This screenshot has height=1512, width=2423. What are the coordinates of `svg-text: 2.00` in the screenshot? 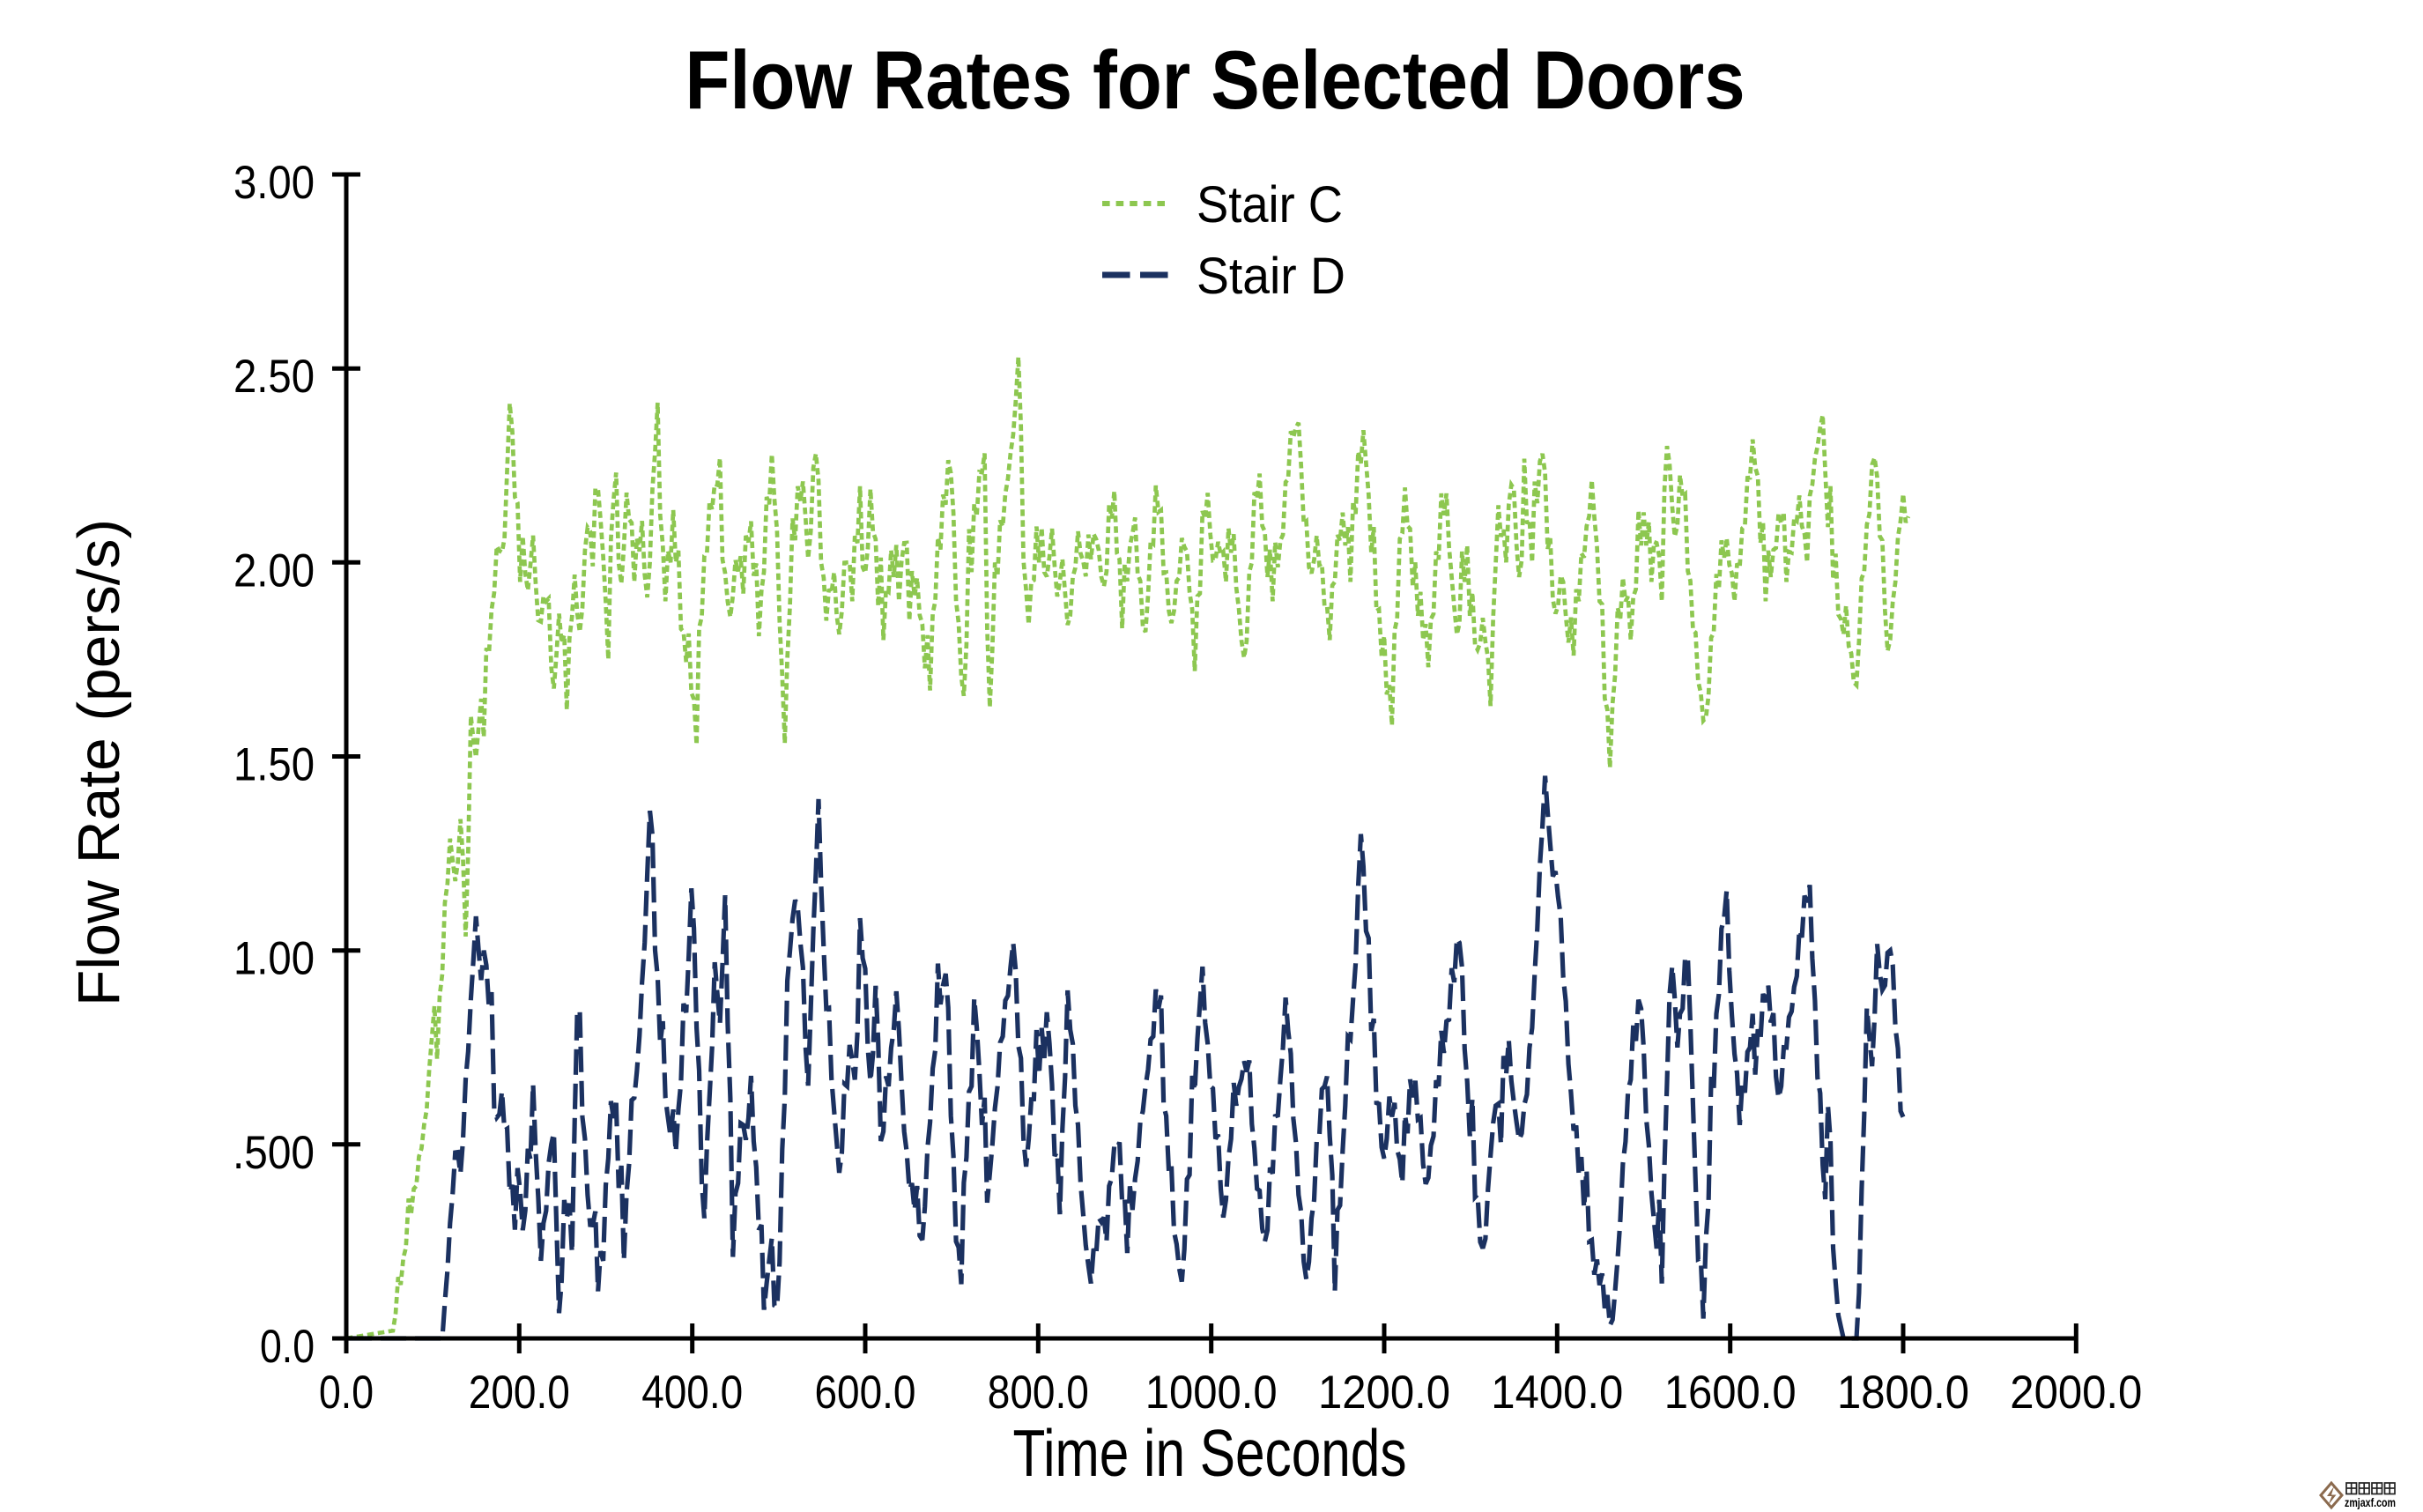 It's located at (274, 571).